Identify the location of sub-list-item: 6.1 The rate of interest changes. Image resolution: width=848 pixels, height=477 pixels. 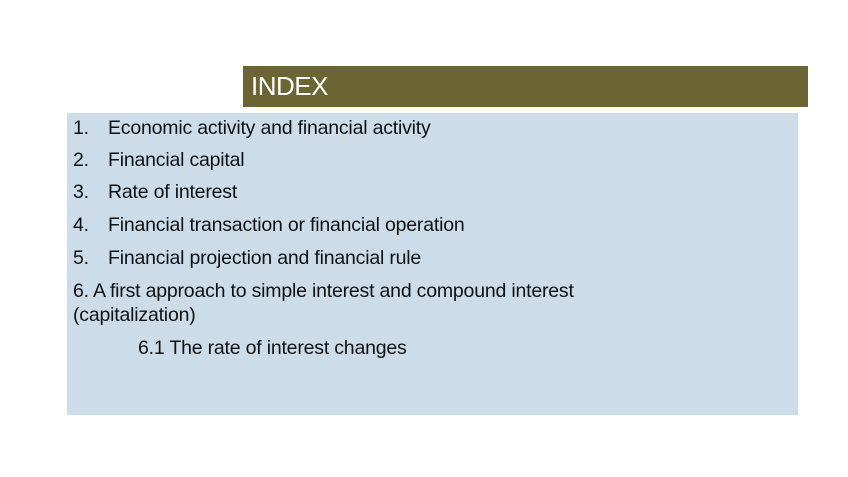
(272, 348).